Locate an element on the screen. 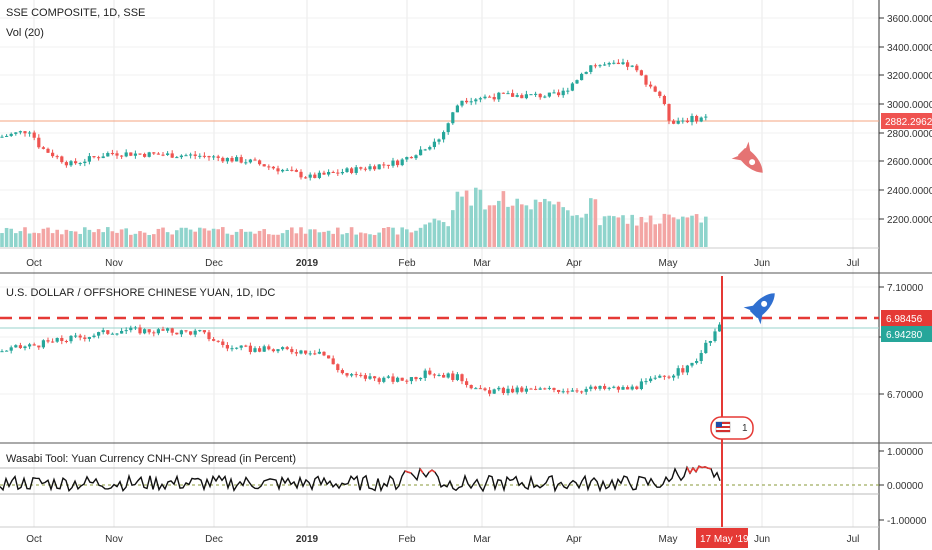 The image size is (932, 550). usdcnh-candles is located at coordinates (361, 359).